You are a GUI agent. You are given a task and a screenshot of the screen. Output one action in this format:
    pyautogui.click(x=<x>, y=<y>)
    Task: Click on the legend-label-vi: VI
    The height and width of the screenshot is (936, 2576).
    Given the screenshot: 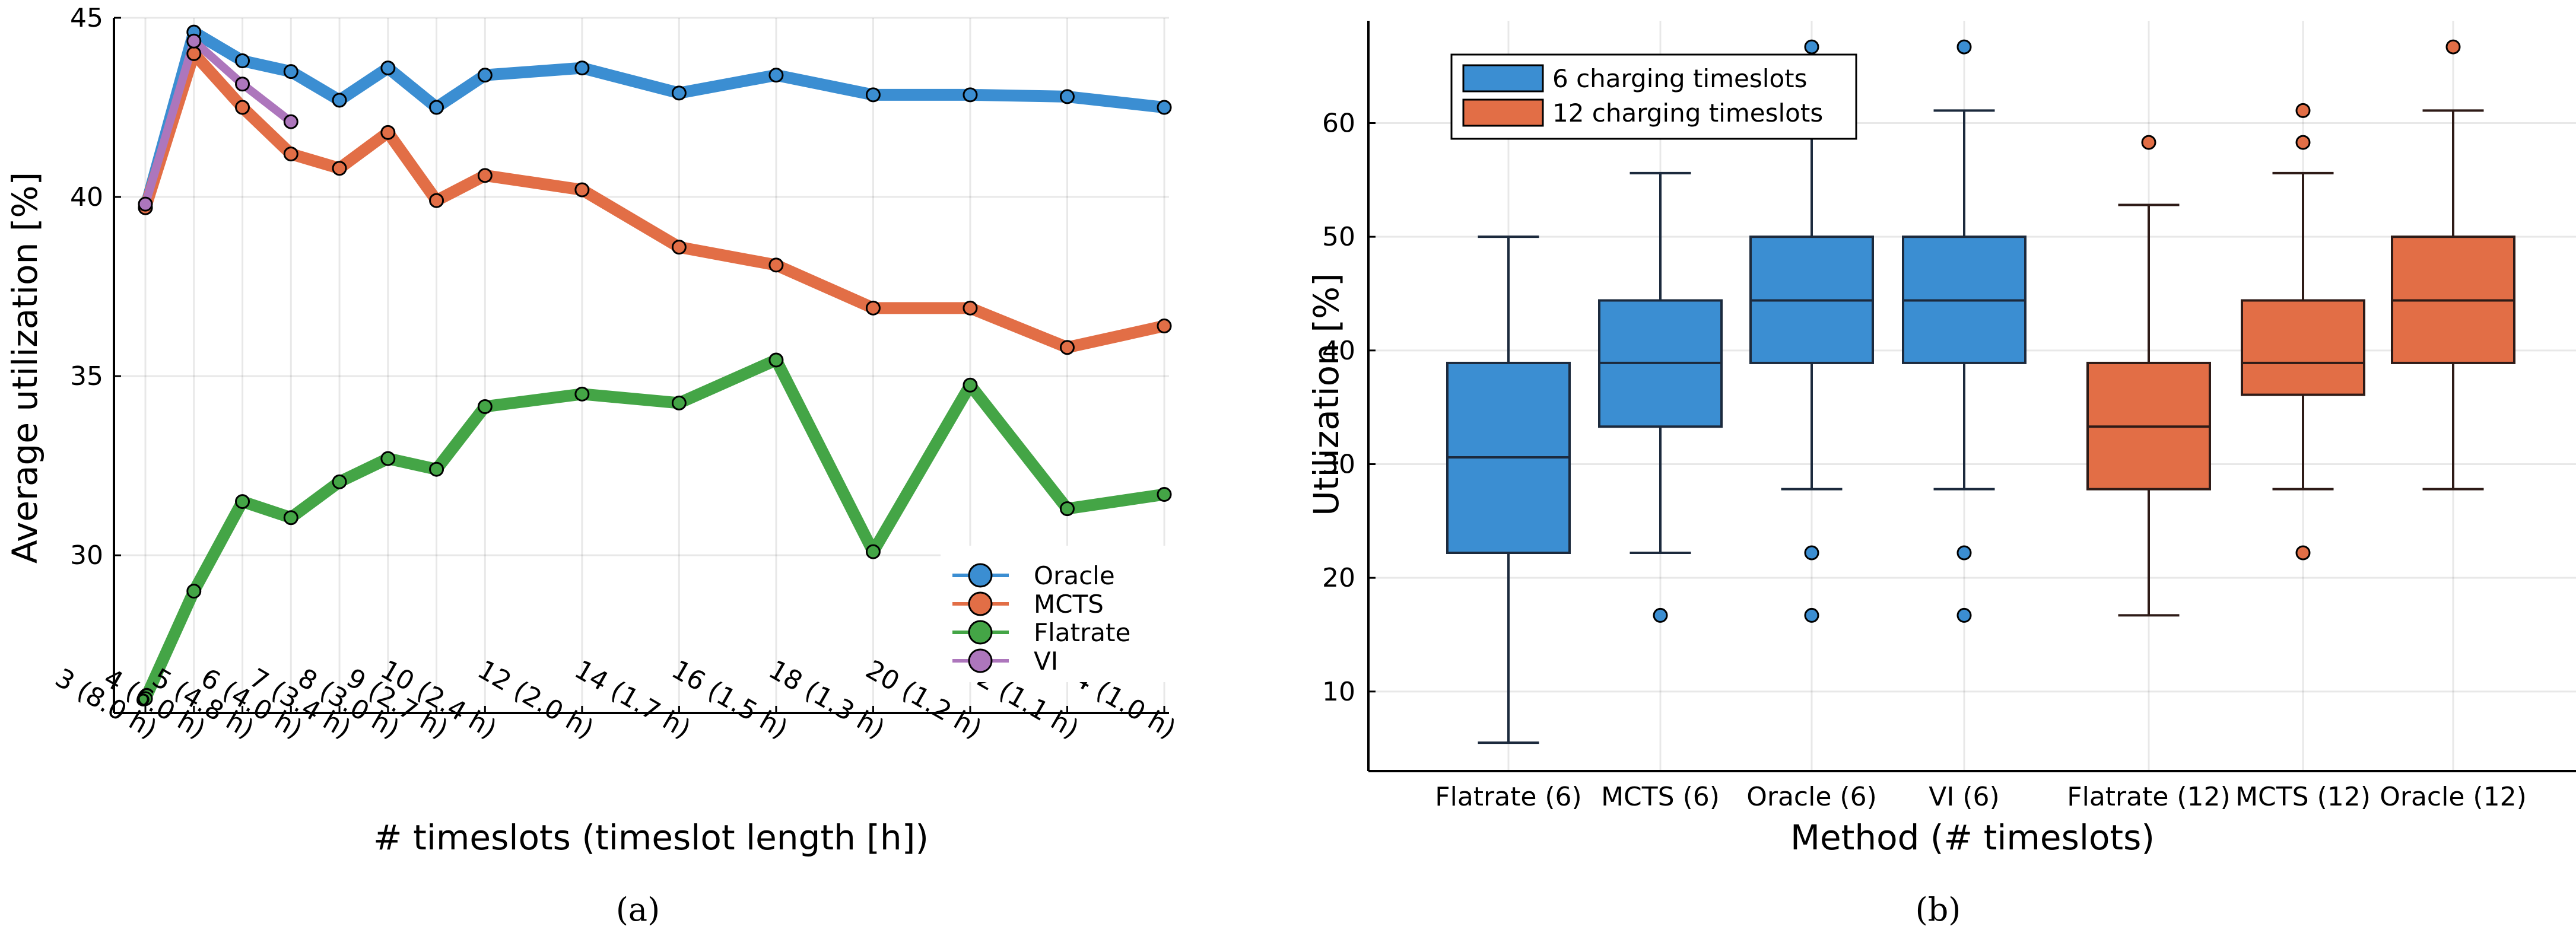 What is the action you would take?
    pyautogui.click(x=1046, y=661)
    